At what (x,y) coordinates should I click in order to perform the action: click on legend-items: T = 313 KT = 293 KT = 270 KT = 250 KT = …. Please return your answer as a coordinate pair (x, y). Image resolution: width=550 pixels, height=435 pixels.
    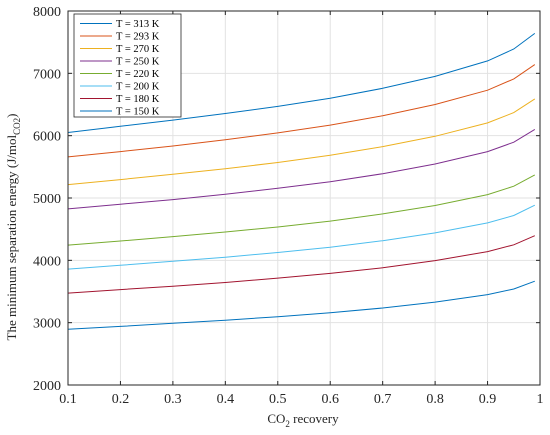
    Looking at the image, I should click on (120, 68).